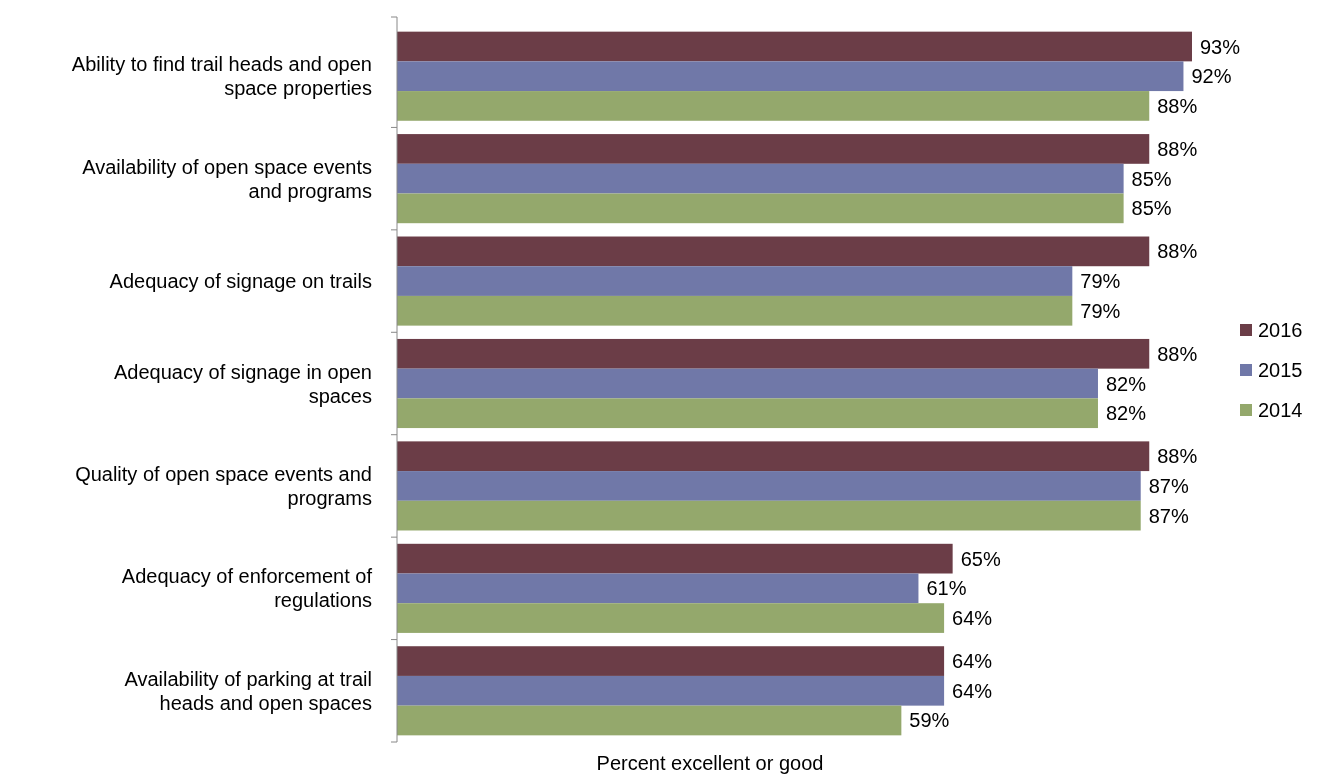  I want to click on data-label: 61%, so click(946, 588).